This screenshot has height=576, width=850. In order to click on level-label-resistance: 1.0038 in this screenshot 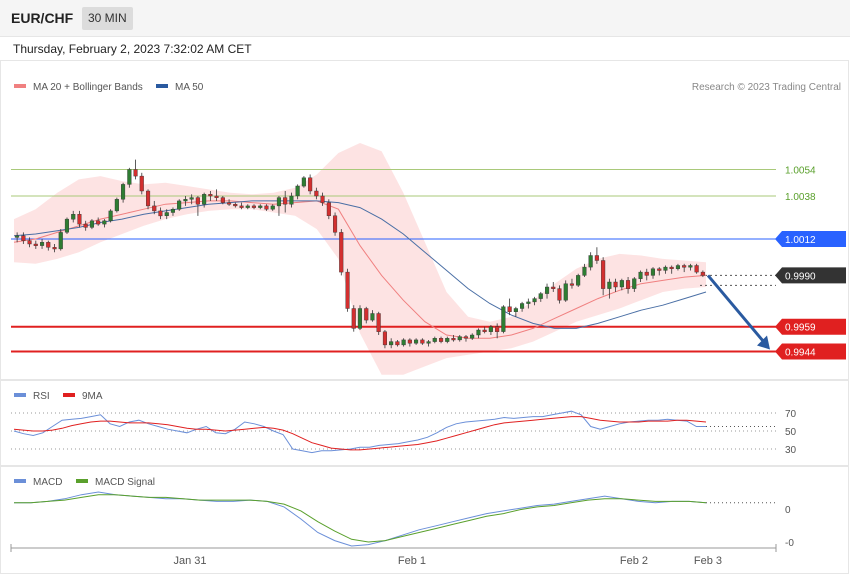, I will do `click(800, 197)`.